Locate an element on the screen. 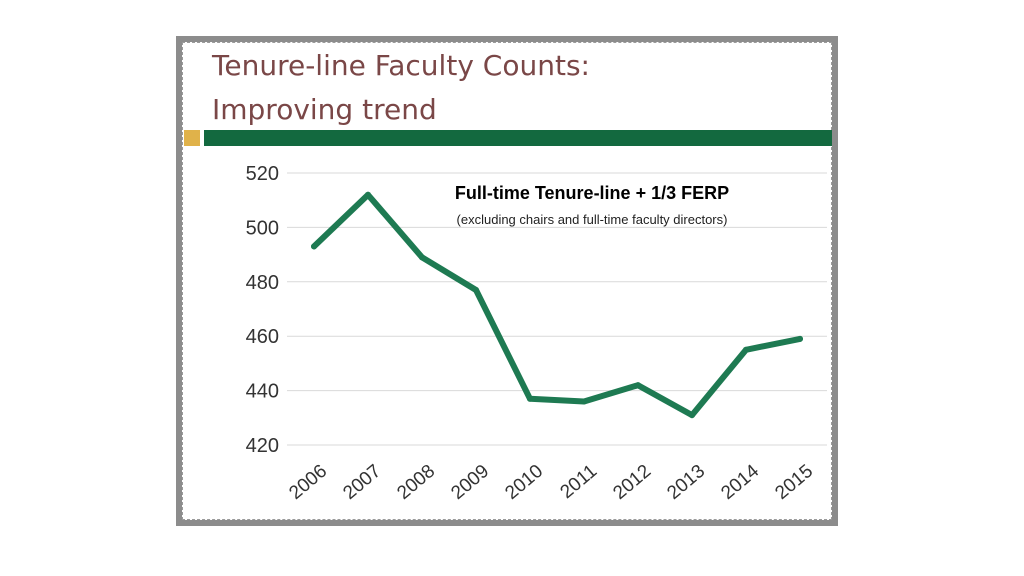 This screenshot has width=1024, height=576. x-tick-label: 2007 is located at coordinates (362, 482).